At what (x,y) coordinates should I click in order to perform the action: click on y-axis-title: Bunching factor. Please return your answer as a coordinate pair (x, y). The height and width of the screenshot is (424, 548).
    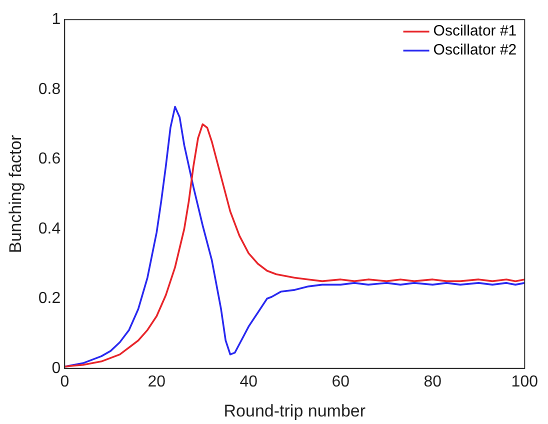
    Looking at the image, I should click on (15, 194).